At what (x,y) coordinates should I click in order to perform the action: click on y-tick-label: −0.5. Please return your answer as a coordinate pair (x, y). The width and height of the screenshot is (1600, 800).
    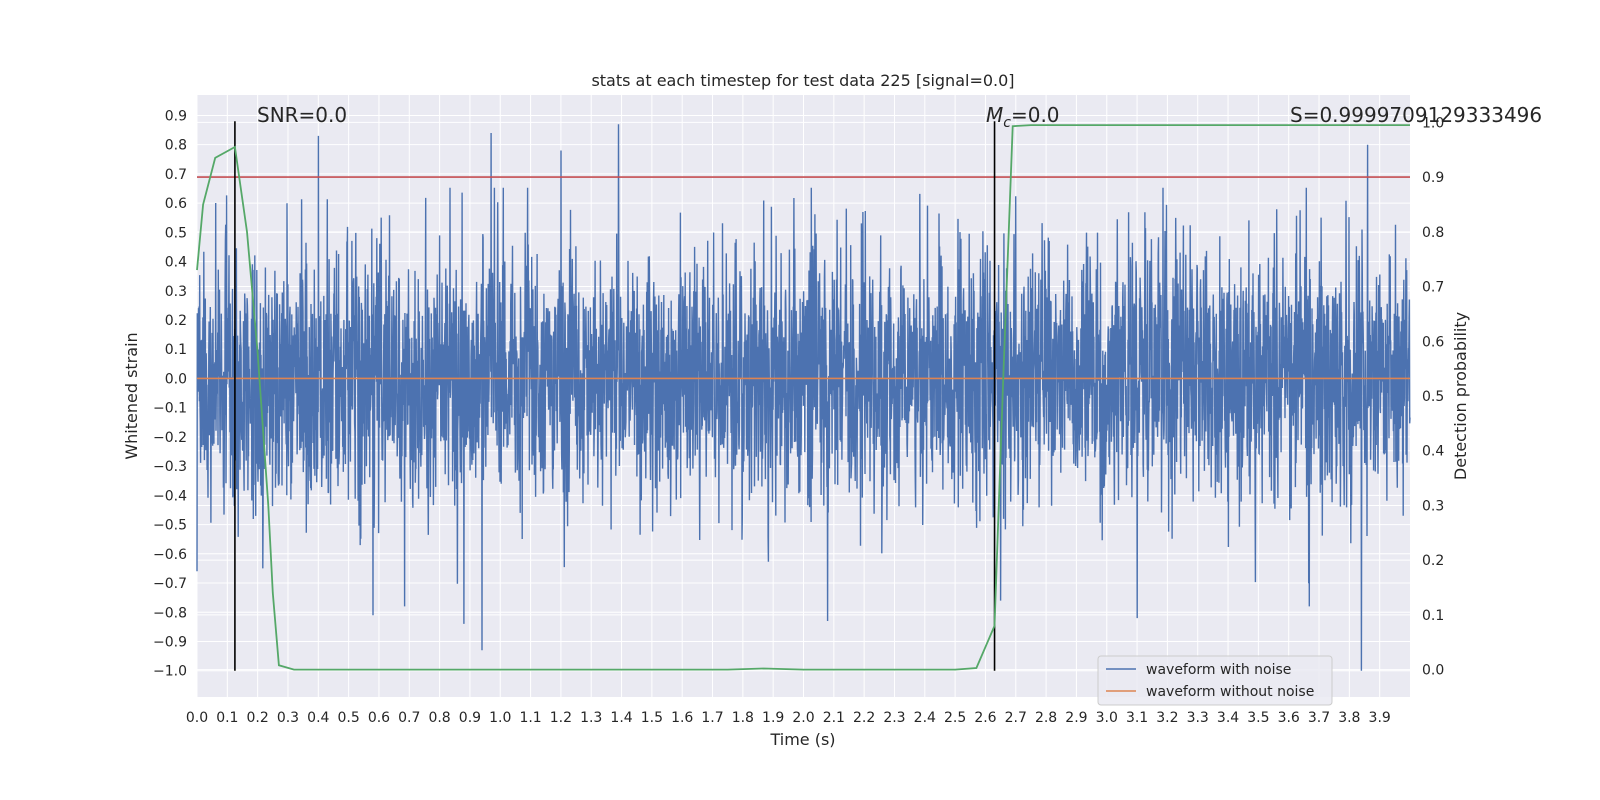
    Looking at the image, I should click on (170, 526).